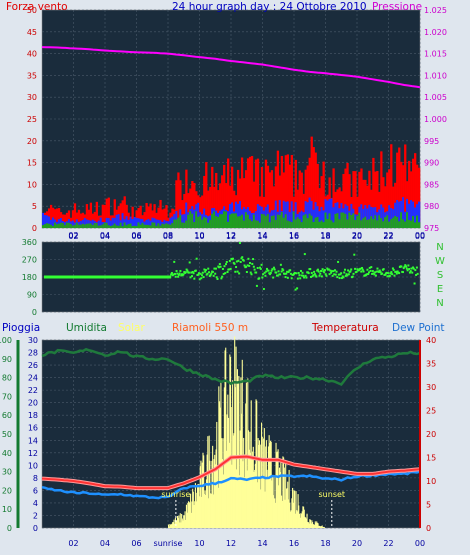  What do you see at coordinates (210, 328) in the screenshot?
I see `location-label: Riamoli 550 m` at bounding box center [210, 328].